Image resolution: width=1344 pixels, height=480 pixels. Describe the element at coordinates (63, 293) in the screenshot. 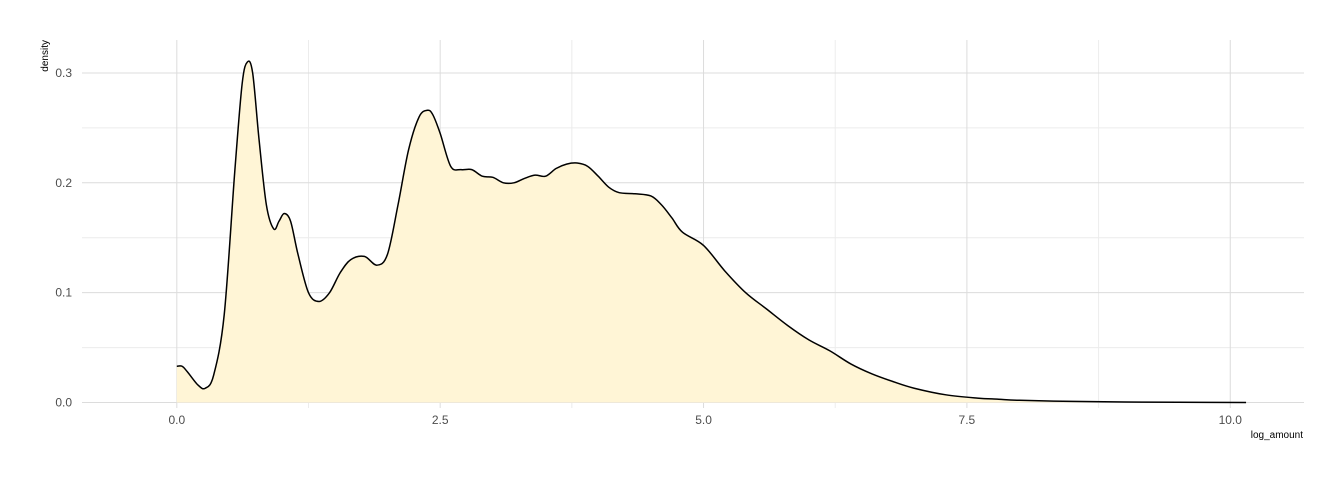

I see `y-tick-label: 0.1` at that location.